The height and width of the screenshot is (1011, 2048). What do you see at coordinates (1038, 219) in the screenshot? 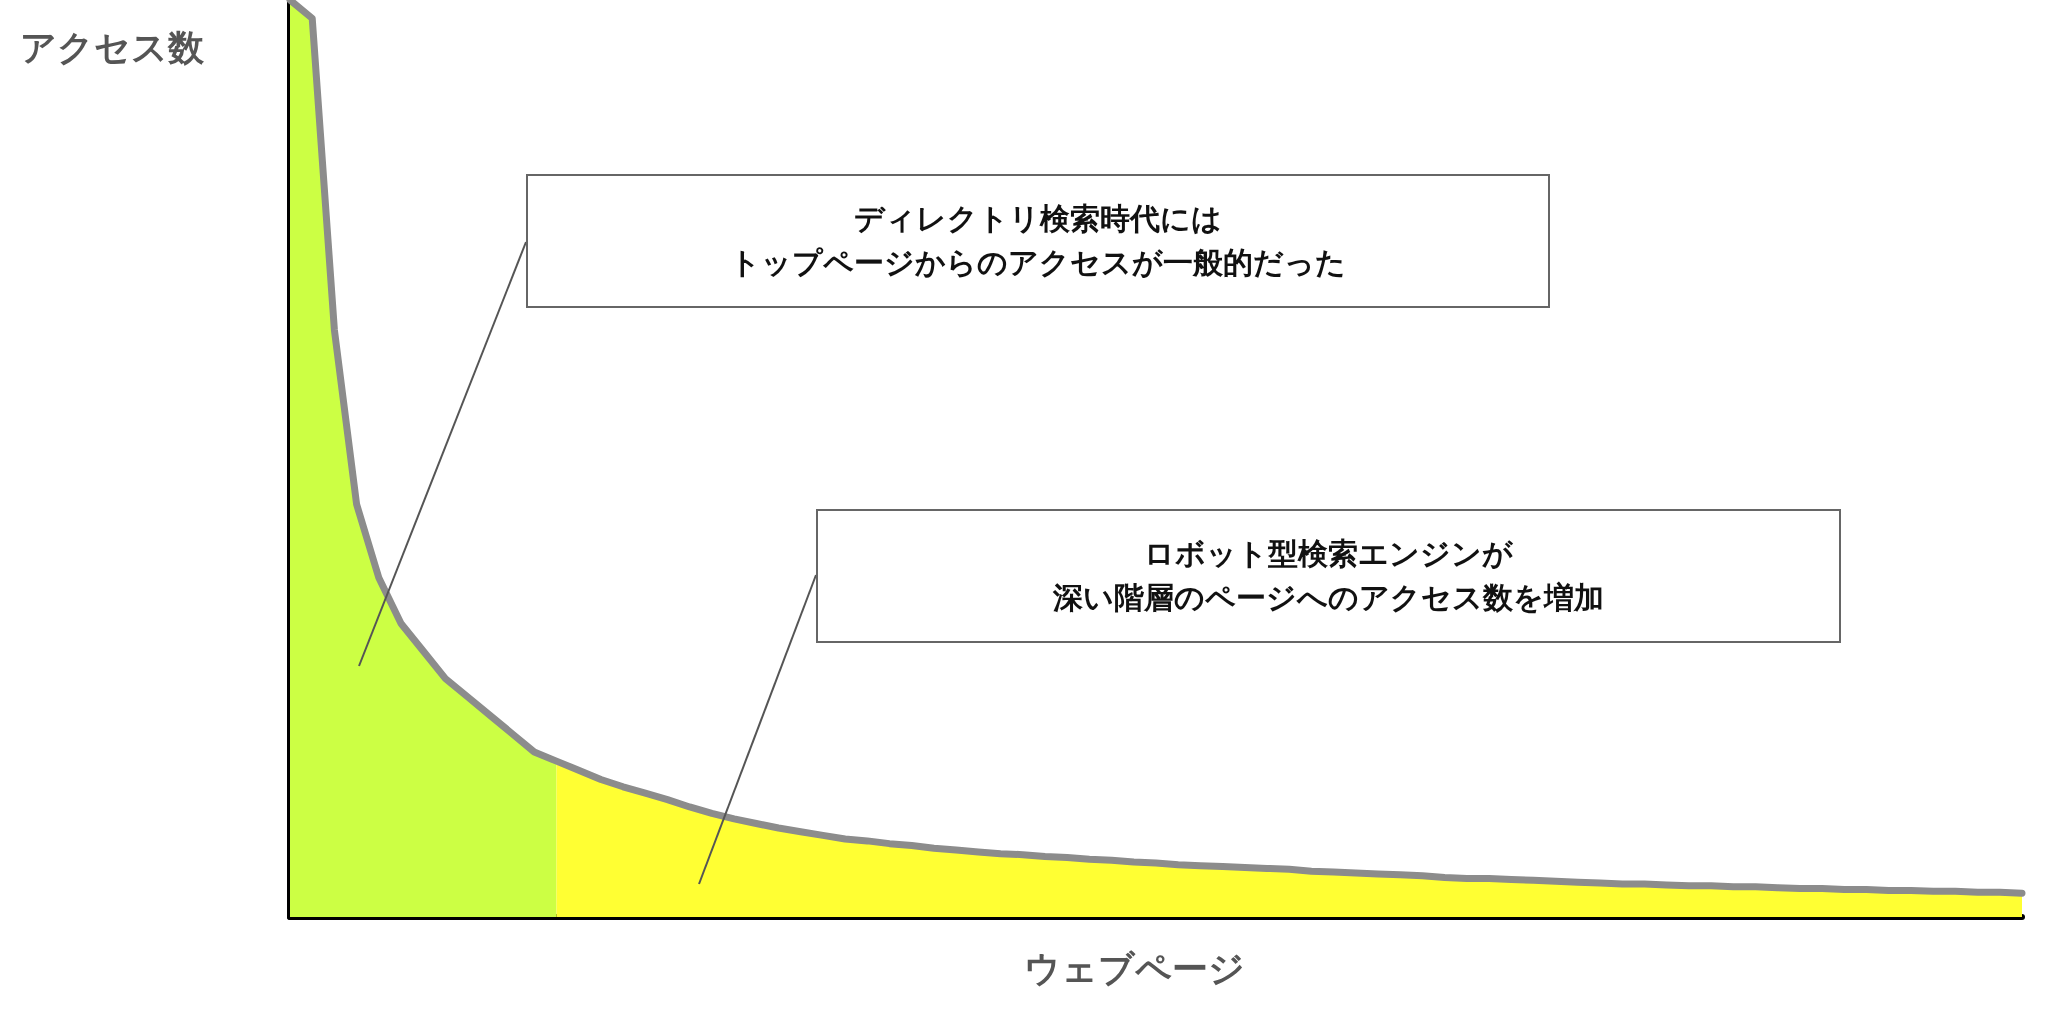
I see `annotation: ディレクトリ検索時代には` at bounding box center [1038, 219].